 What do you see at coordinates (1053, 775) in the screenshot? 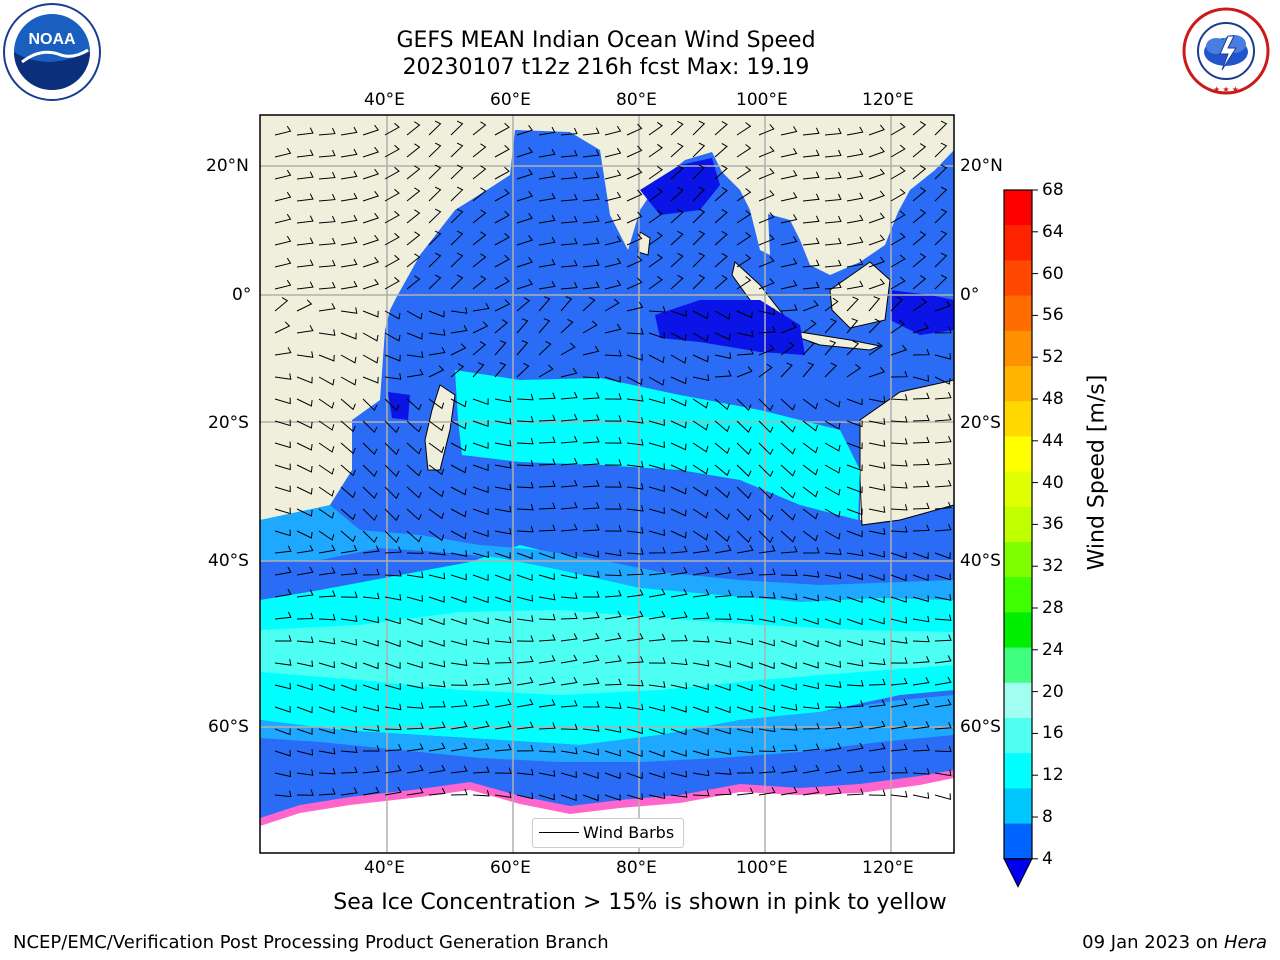
I see `colorbar-tick-label: 12` at bounding box center [1053, 775].